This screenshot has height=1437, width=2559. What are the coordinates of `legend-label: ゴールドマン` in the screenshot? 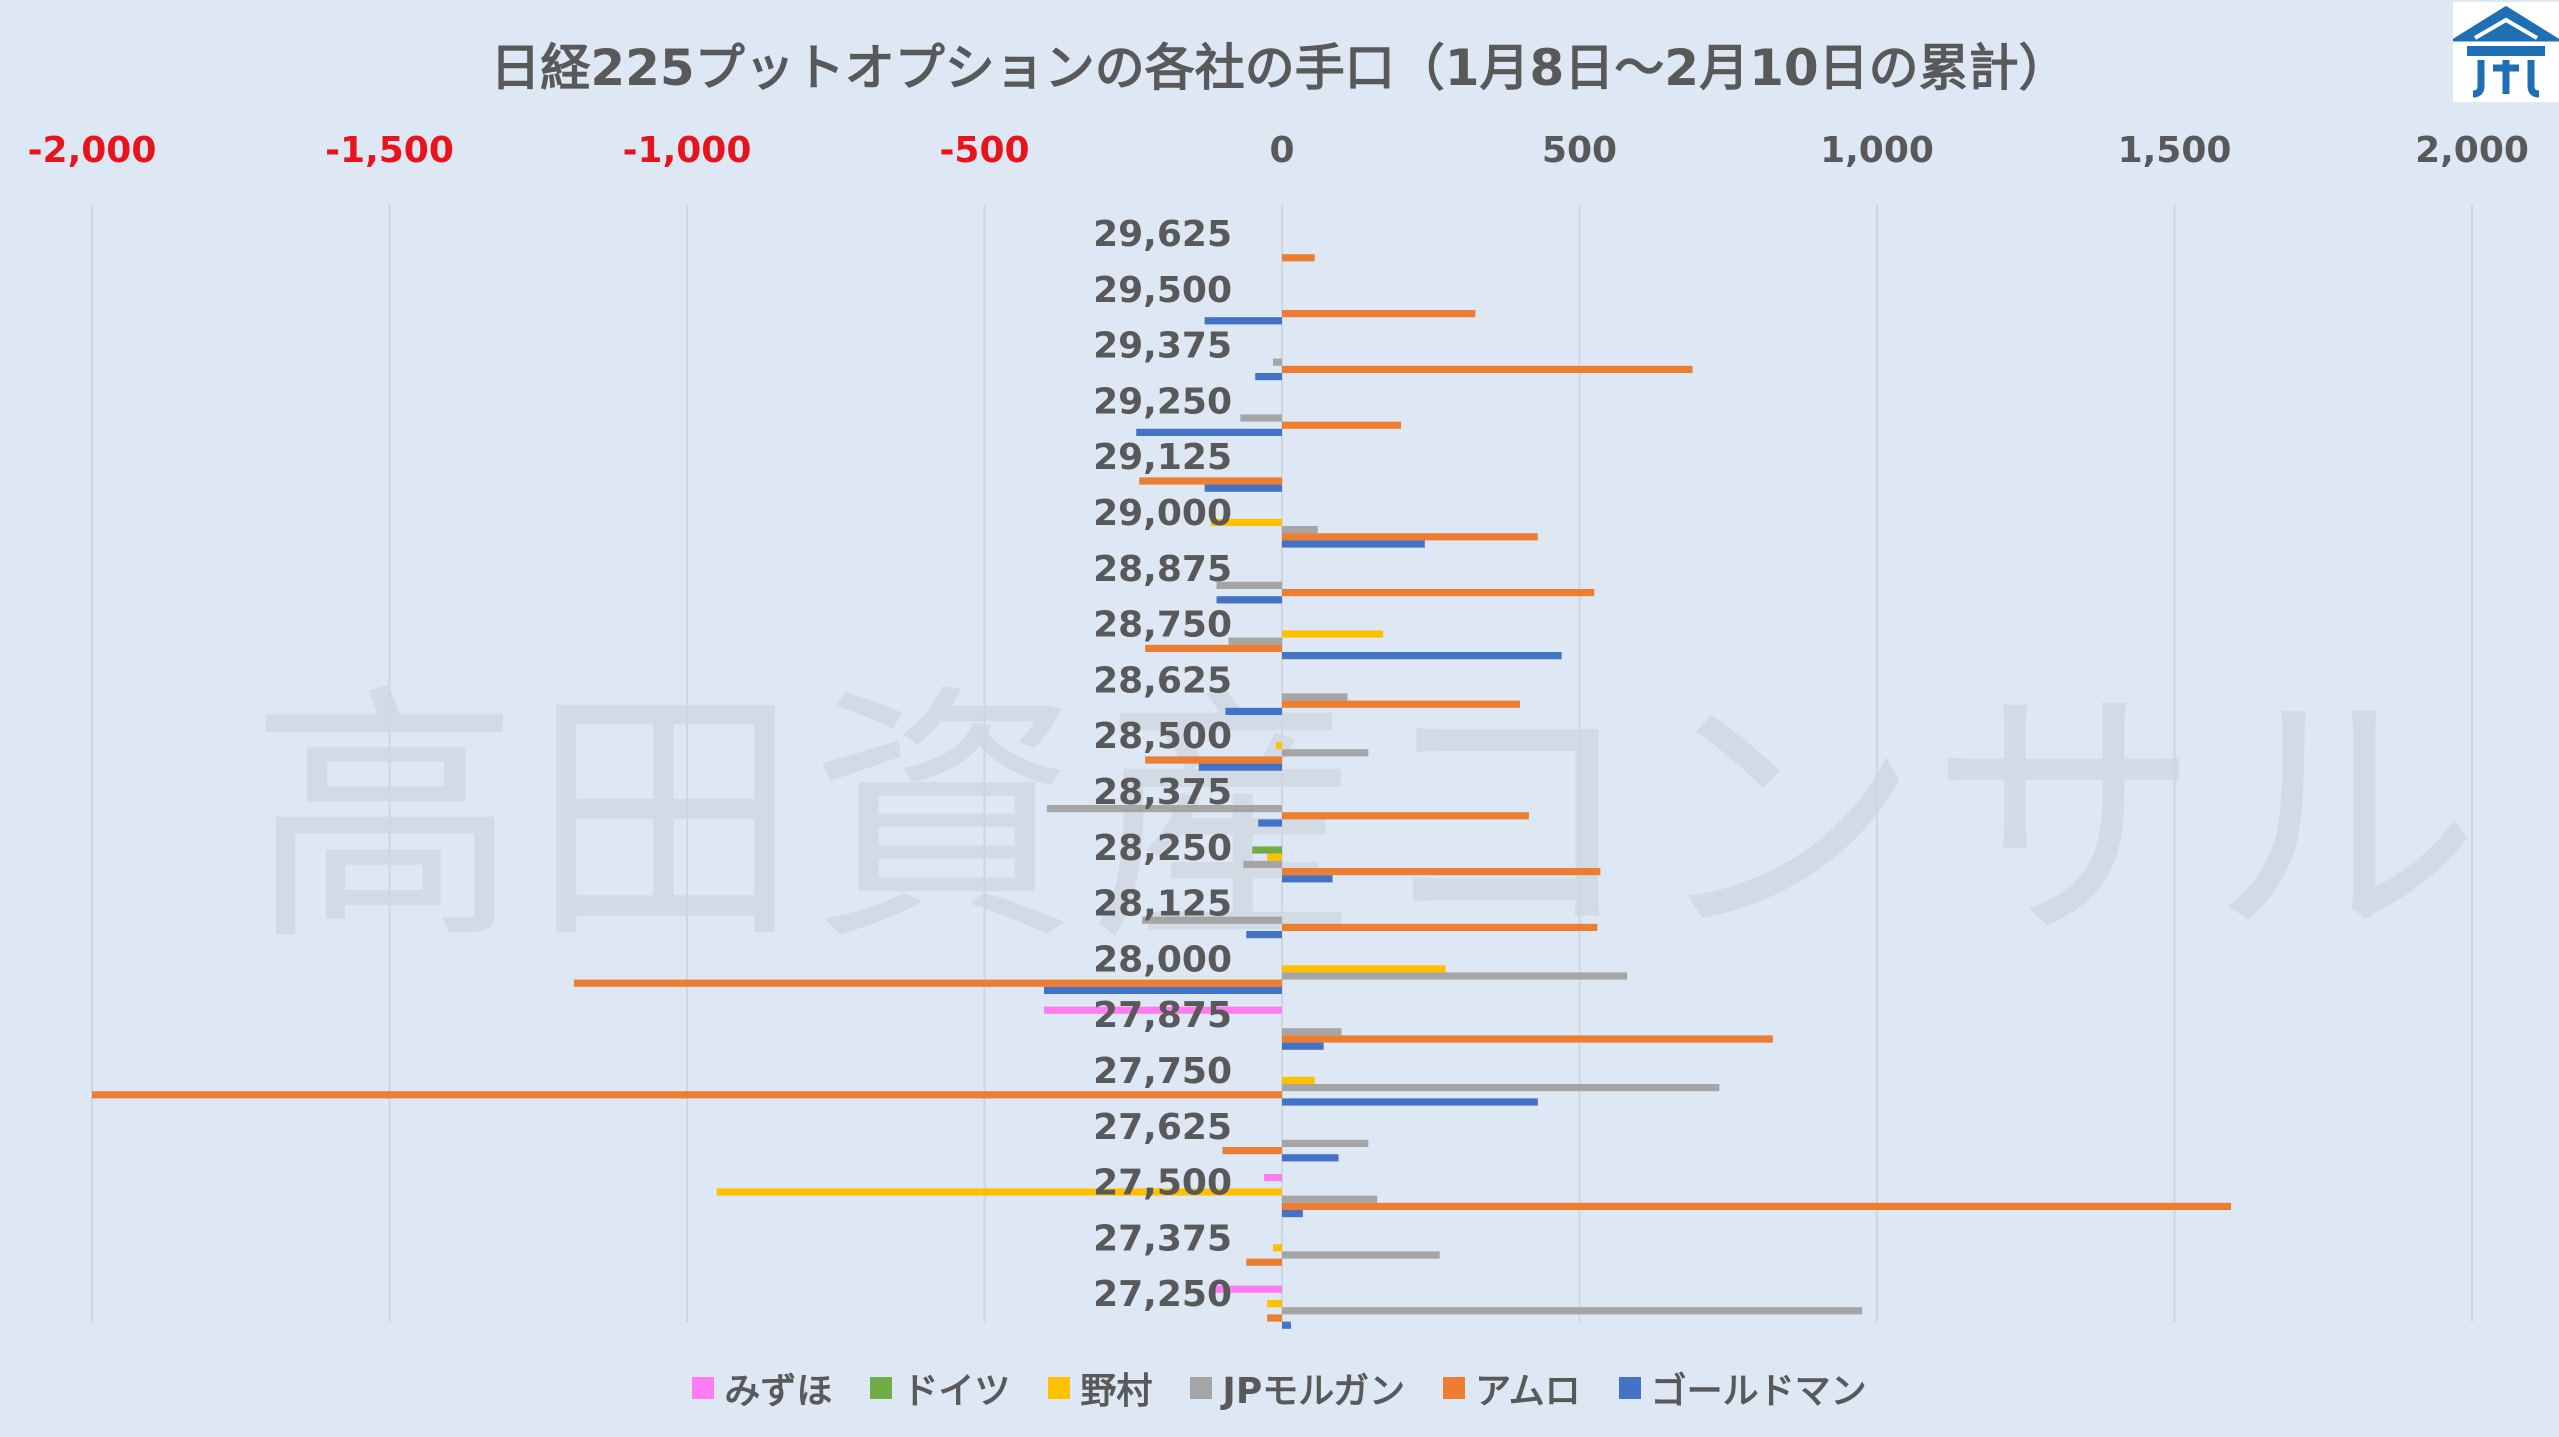 It's located at (1758, 1391).